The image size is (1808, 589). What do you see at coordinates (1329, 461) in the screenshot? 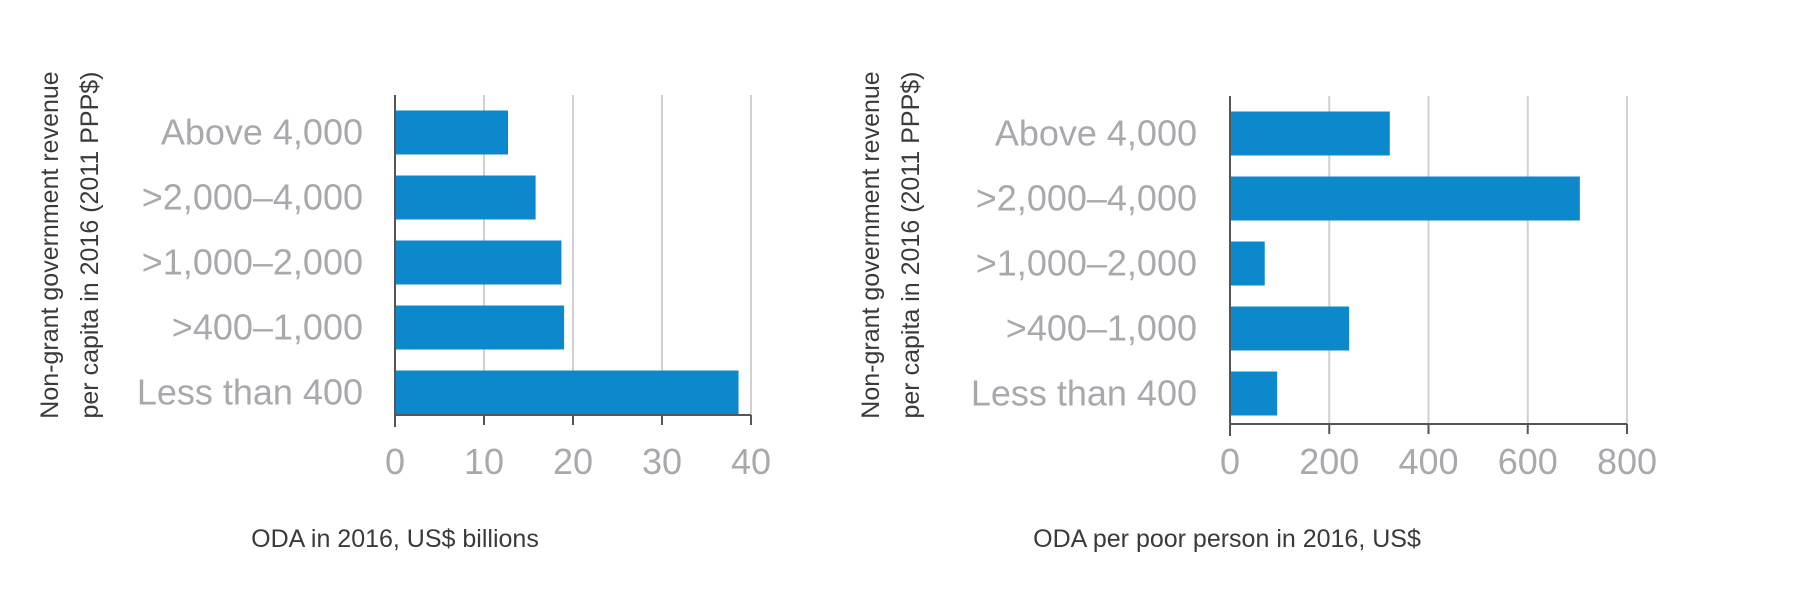
I see `x-tick-label: 200` at bounding box center [1329, 461].